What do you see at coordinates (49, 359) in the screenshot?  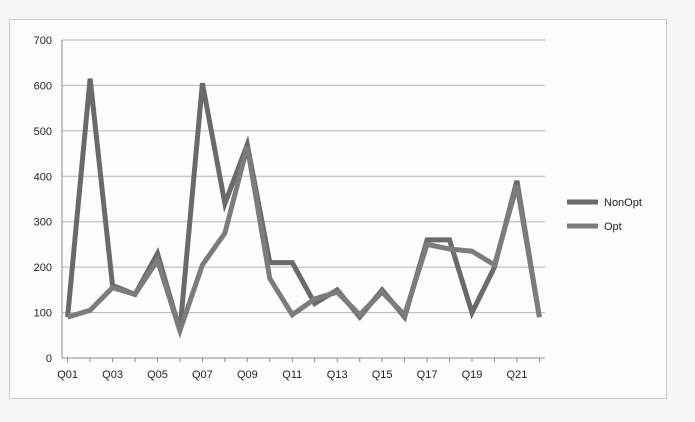 I see `y-tick-label: 0` at bounding box center [49, 359].